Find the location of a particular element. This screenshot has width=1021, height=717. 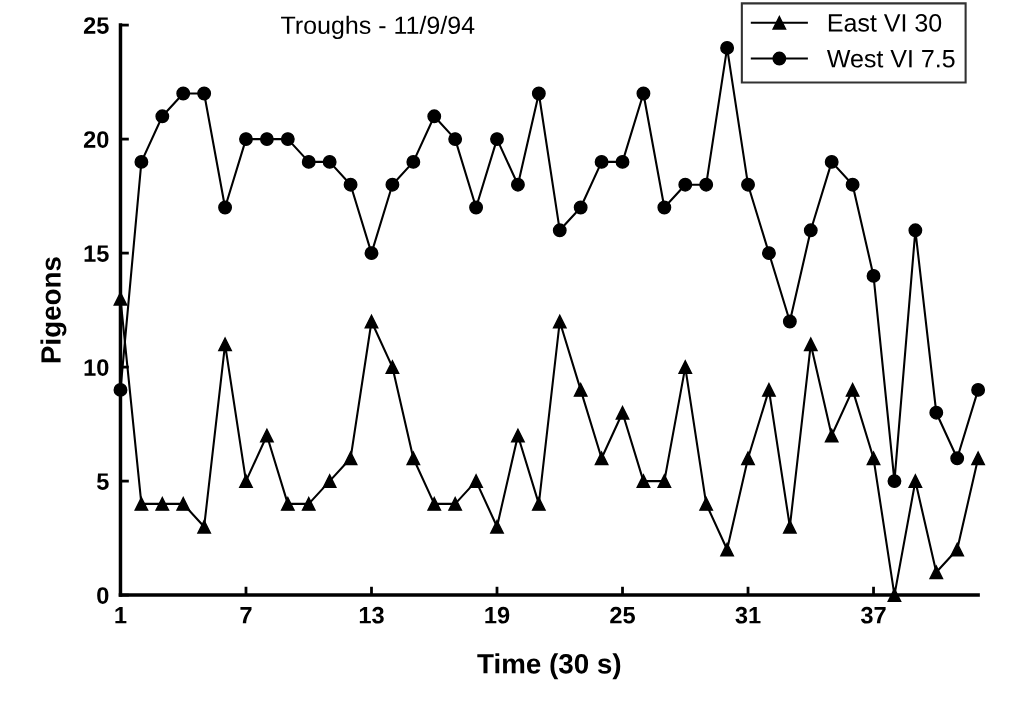

y-axis-title: Pigeons is located at coordinates (53, 310).